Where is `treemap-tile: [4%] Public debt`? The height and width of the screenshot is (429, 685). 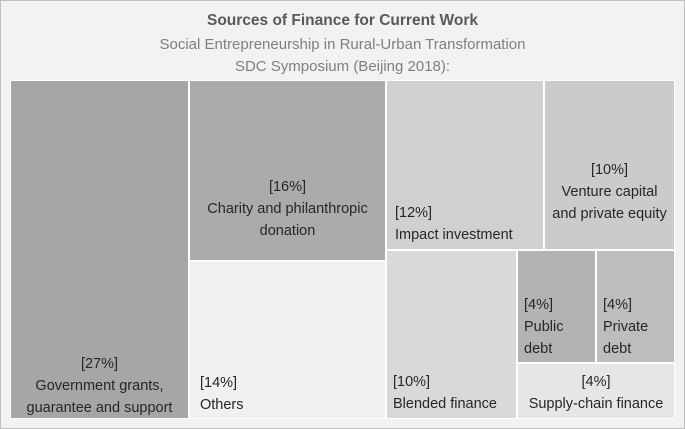
treemap-tile: [4%] Public debt is located at coordinates (556, 306).